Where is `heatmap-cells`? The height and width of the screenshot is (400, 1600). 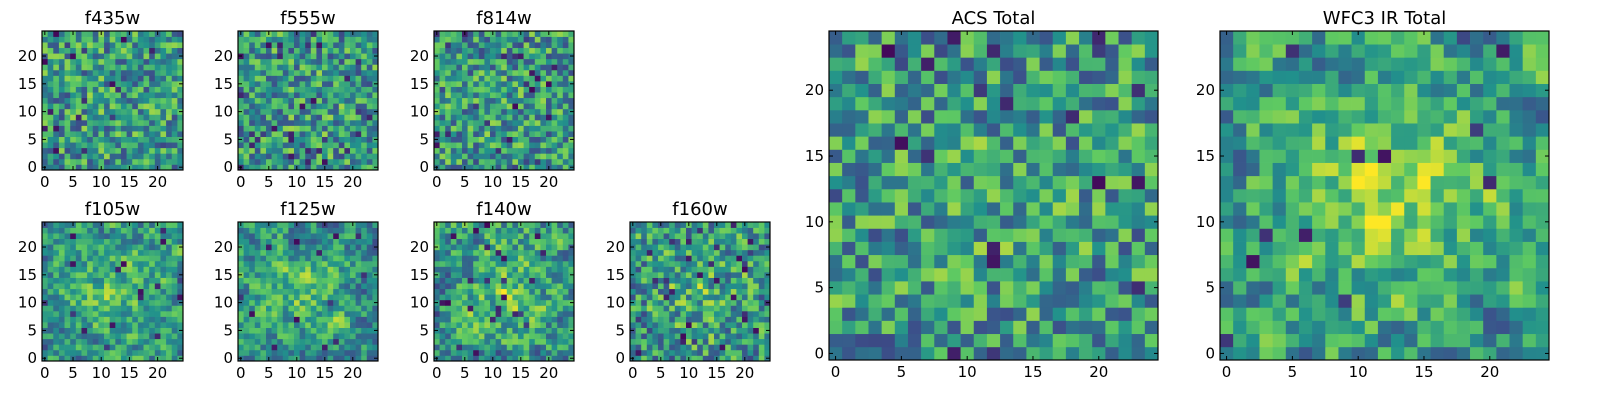
heatmap-cells is located at coordinates (113, 292).